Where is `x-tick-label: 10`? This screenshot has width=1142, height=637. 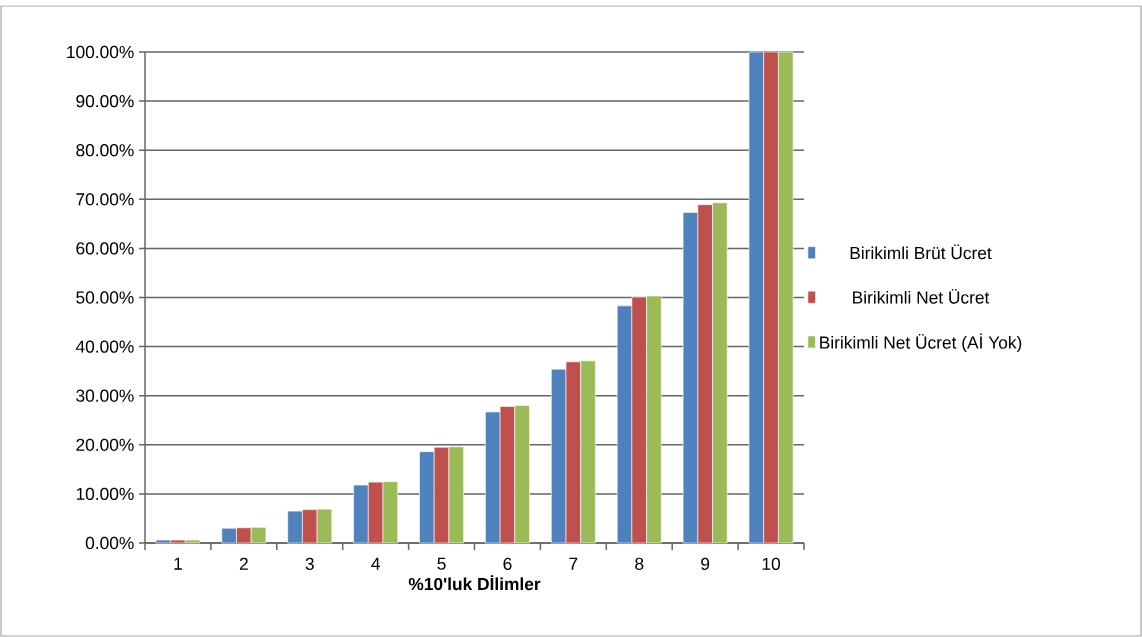
x-tick-label: 10 is located at coordinates (771, 563).